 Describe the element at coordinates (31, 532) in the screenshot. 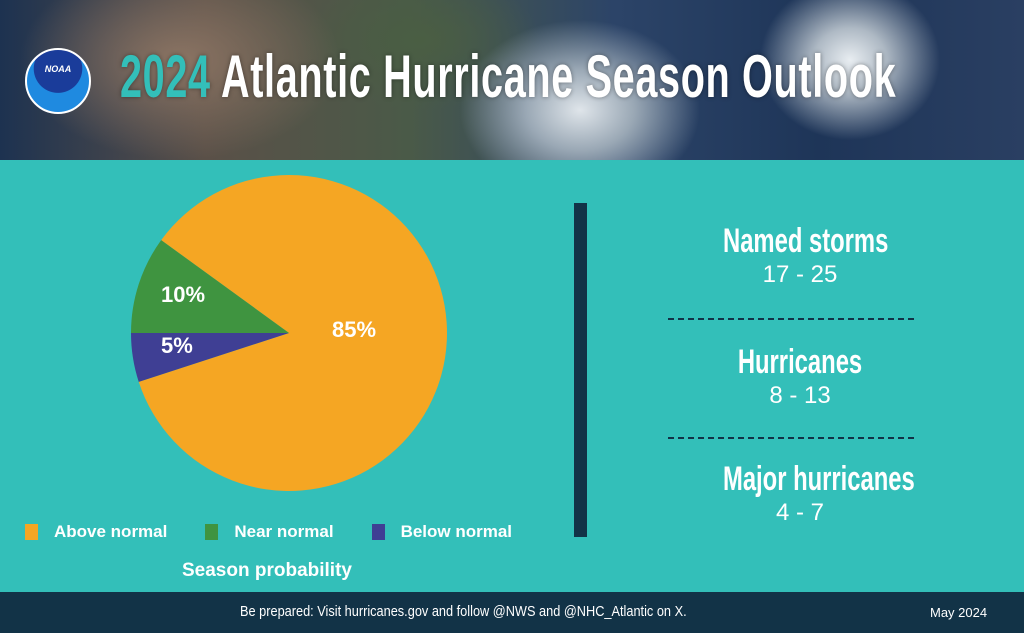

I see `legend-swatch-above` at that location.